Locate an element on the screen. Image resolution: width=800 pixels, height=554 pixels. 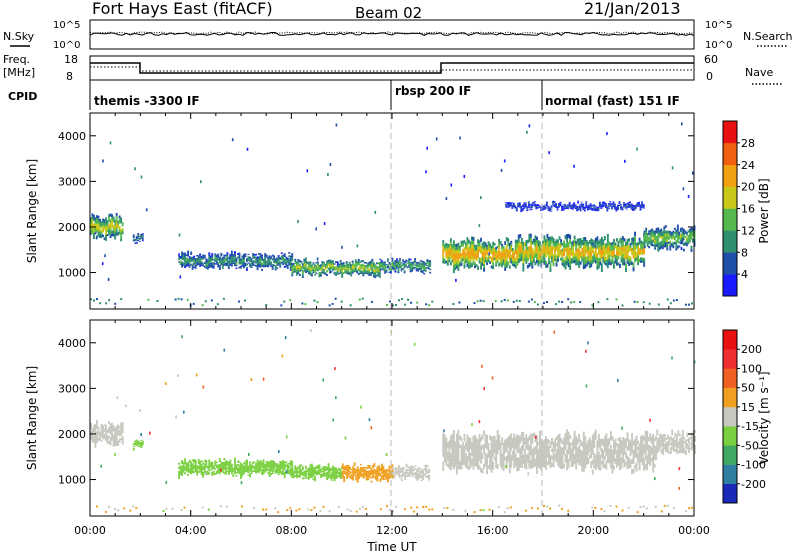
power-near-range-point is located at coordinates (266, 305).